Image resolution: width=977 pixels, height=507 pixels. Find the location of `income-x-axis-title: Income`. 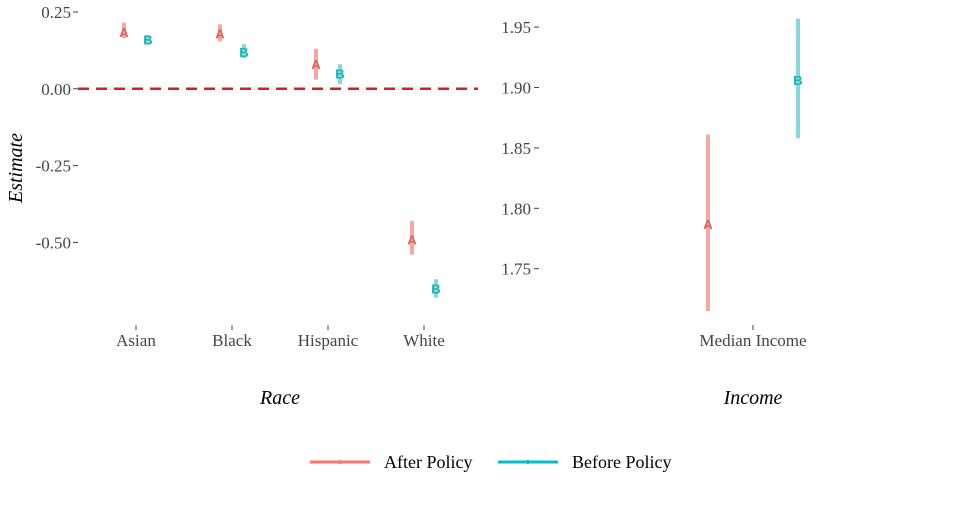

income-x-axis-title: Income is located at coordinates (753, 398).